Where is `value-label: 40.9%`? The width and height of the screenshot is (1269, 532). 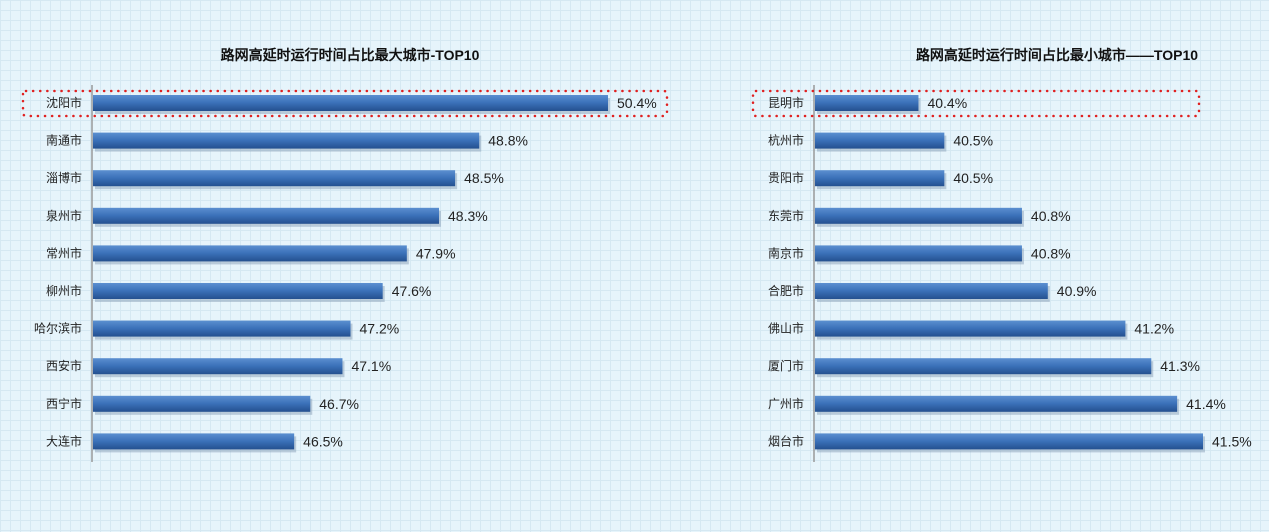 value-label: 40.9% is located at coordinates (1077, 291).